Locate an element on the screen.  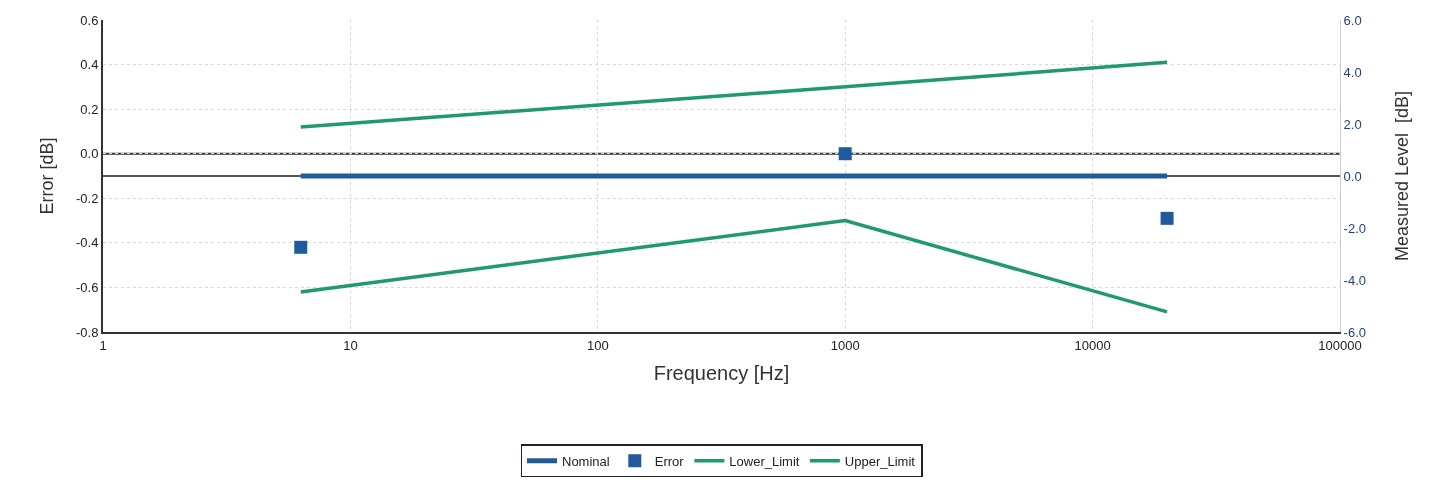
legend-label: Lower_Limit is located at coordinates (764, 461).